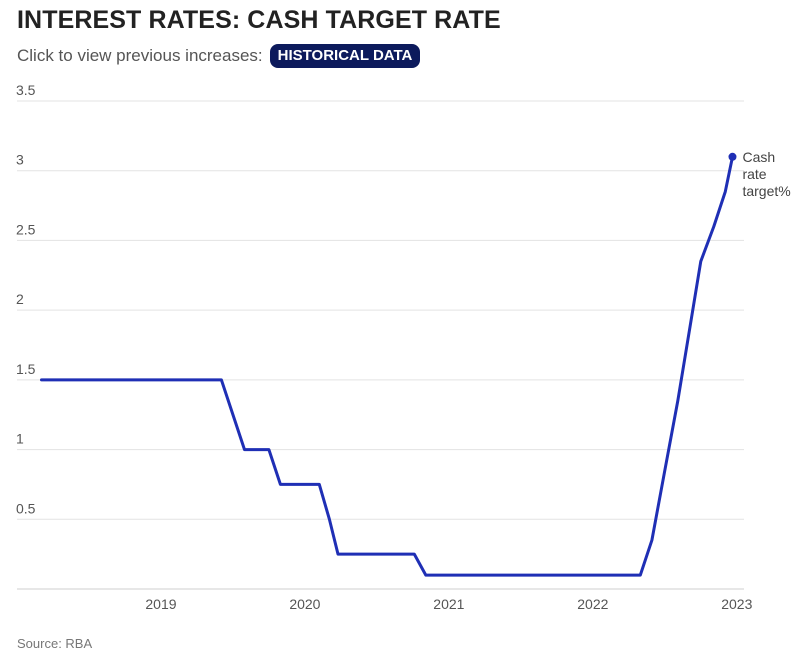 The image size is (800, 662). I want to click on subtitle-text: Click to view previous increases:, so click(140, 55).